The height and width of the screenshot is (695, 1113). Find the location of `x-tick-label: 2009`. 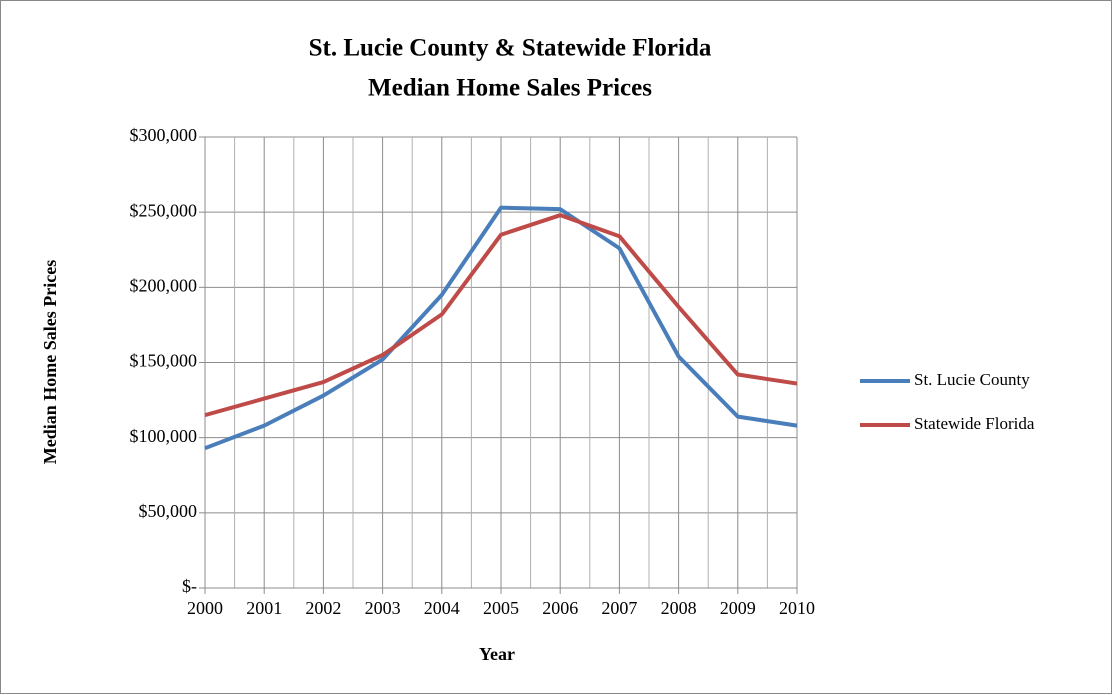

x-tick-label: 2009 is located at coordinates (738, 608).